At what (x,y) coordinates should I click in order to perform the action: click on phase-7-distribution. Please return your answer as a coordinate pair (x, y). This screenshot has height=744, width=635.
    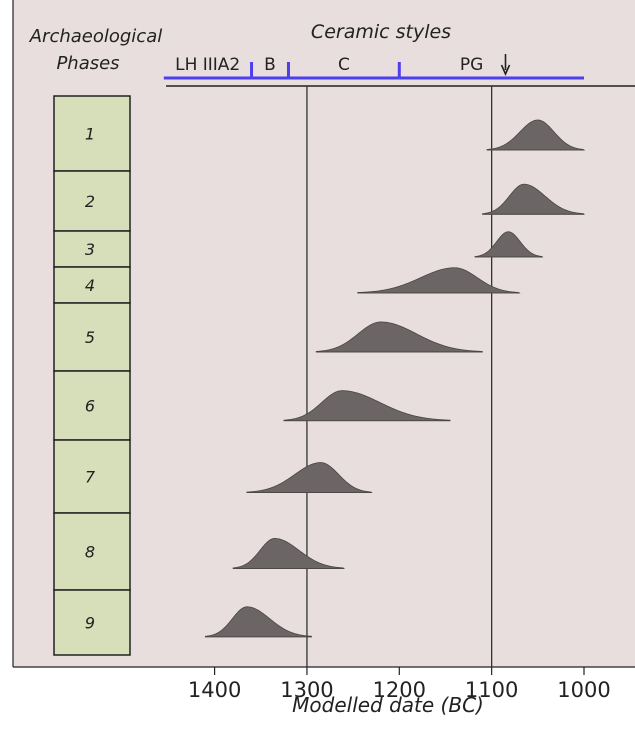
    Looking at the image, I should click on (309, 477).